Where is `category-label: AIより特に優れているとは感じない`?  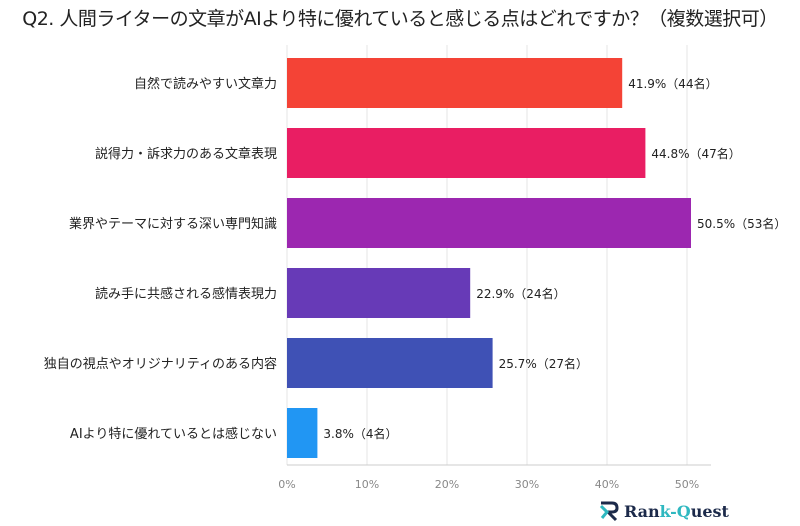
category-label: AIより特に優れているとは感じない is located at coordinates (173, 434).